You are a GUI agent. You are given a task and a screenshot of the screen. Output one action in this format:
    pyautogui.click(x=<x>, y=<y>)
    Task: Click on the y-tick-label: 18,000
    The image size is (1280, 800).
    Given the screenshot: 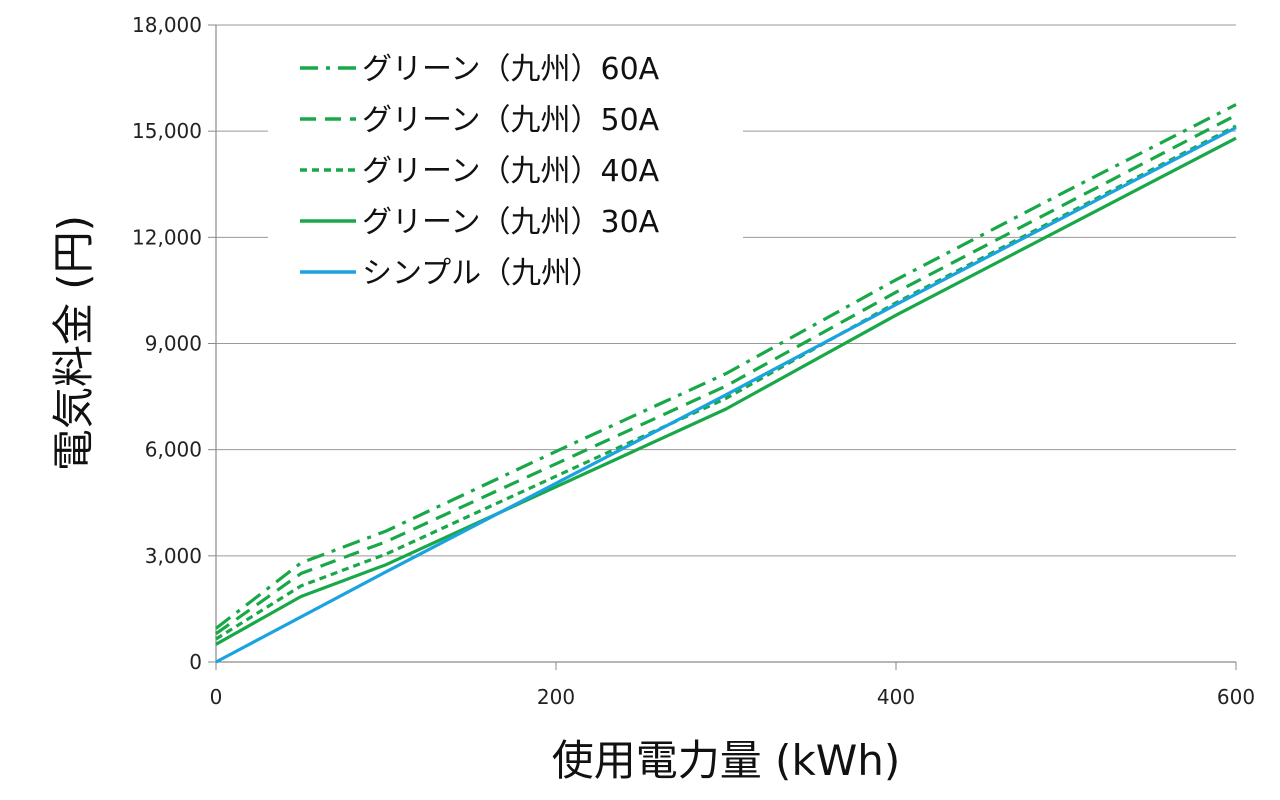 What is the action you would take?
    pyautogui.click(x=167, y=25)
    